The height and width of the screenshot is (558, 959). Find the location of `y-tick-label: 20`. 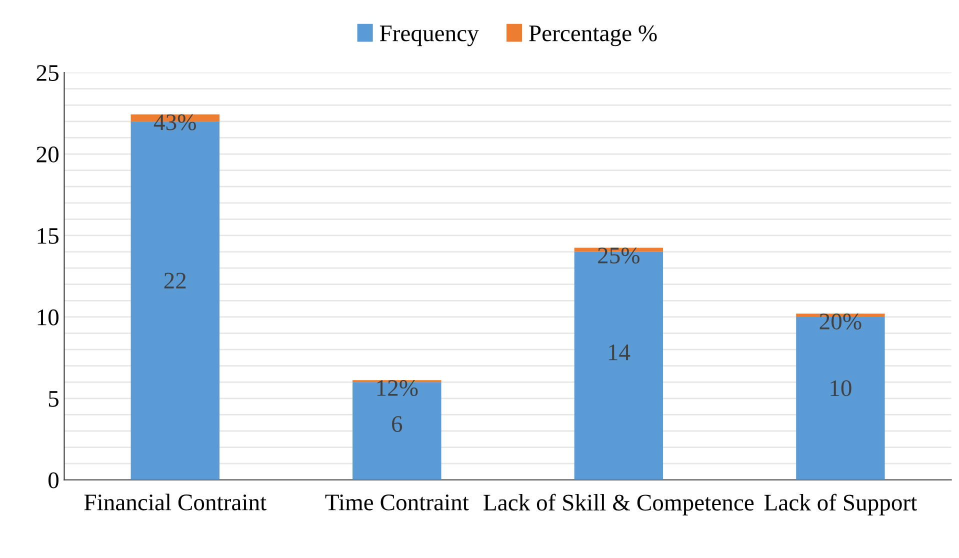

y-tick-label: 20 is located at coordinates (47, 154).